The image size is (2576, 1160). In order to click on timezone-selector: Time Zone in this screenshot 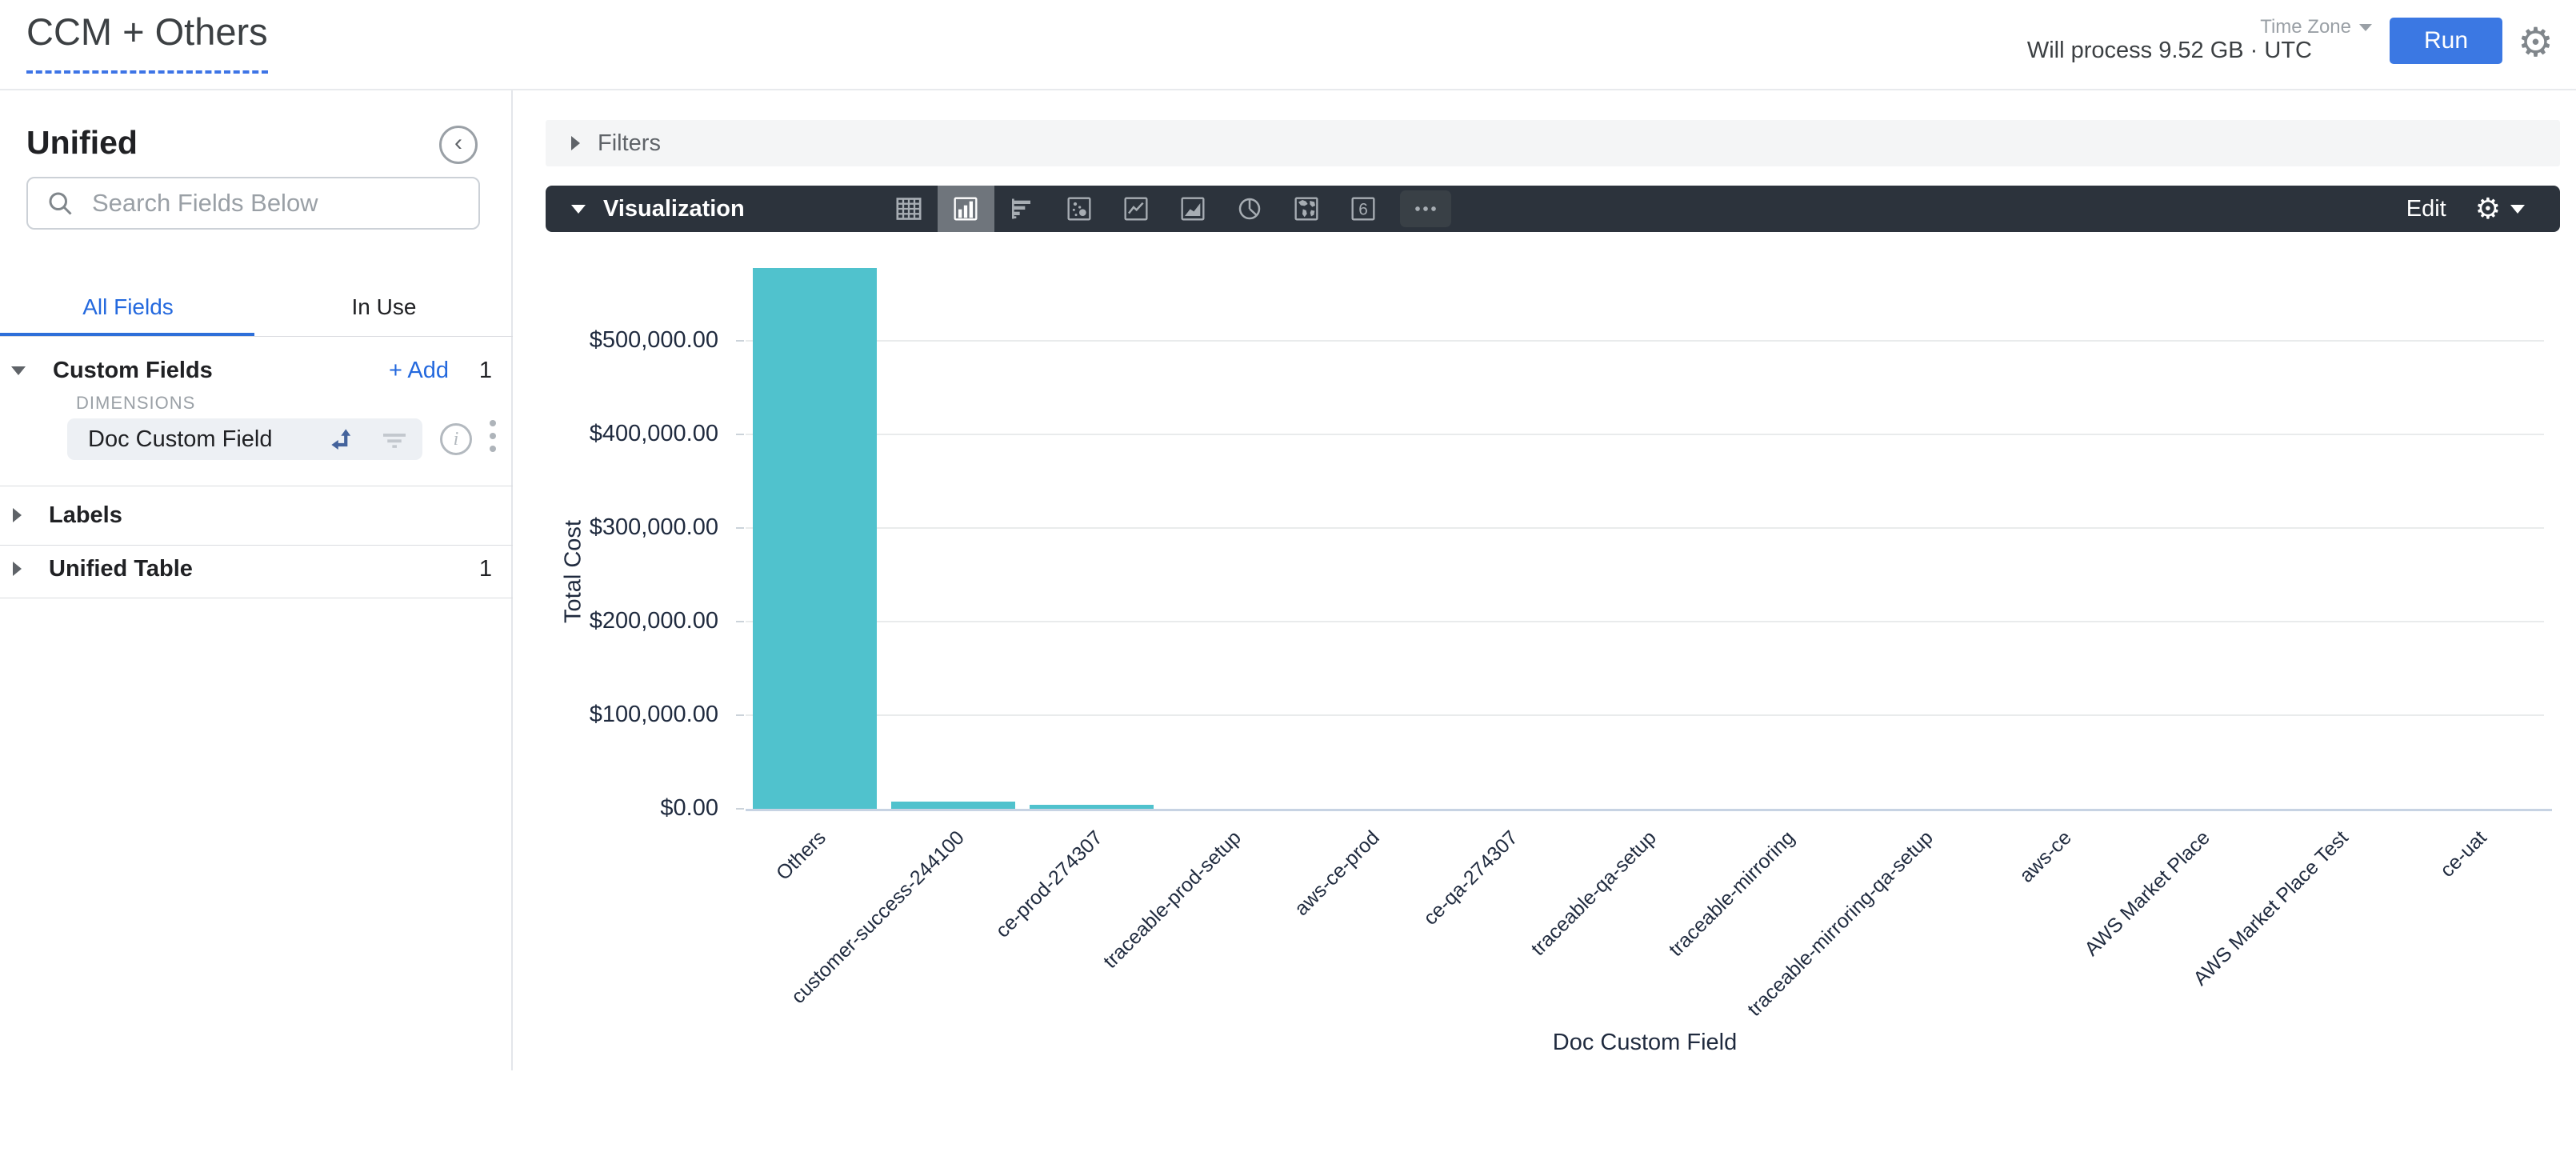, I will do `click(2316, 27)`.